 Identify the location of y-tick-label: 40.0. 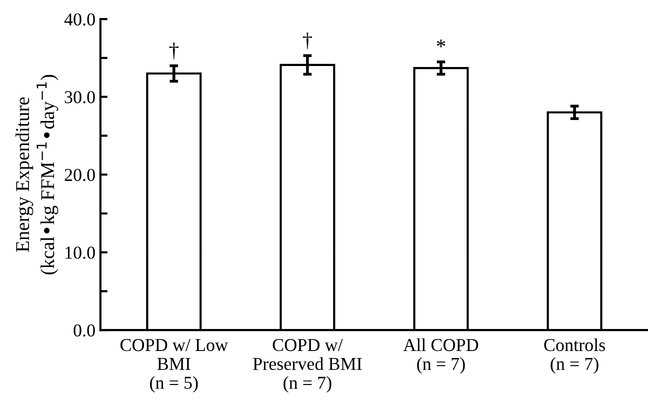
(79, 19).